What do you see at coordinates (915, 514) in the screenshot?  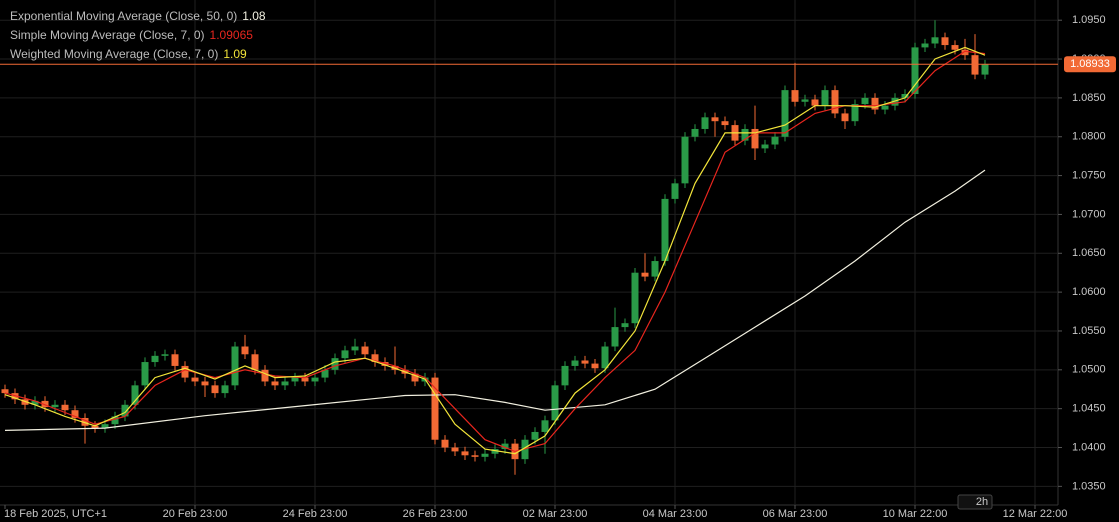 I see `x-tick-label: 10 Mar 22:00` at bounding box center [915, 514].